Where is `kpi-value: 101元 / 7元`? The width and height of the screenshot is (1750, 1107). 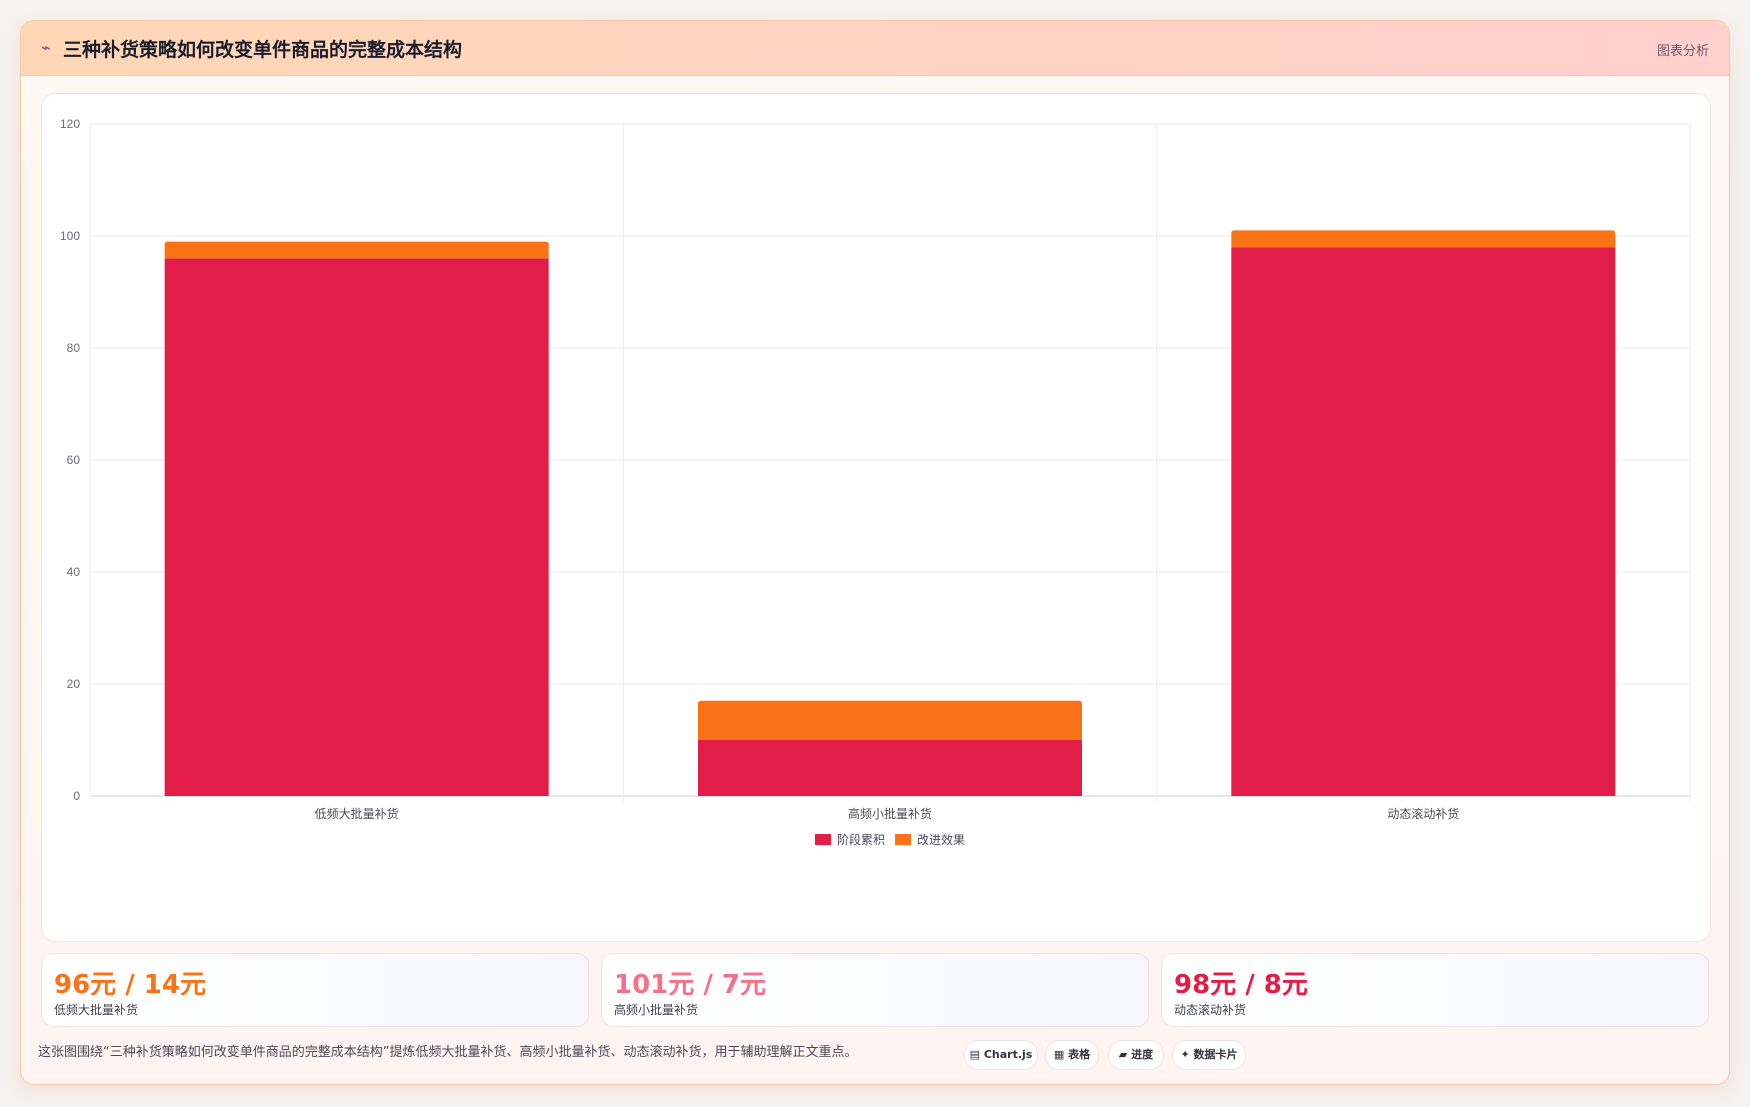 kpi-value: 101元 / 7元 is located at coordinates (690, 985).